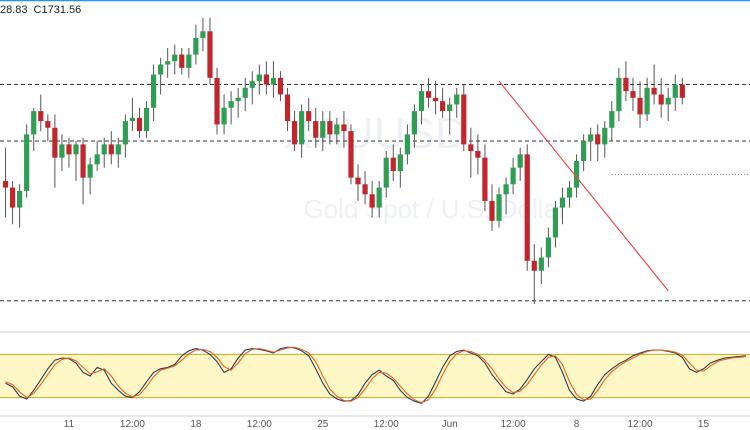 This screenshot has height=430, width=750. Describe the element at coordinates (704, 424) in the screenshot. I see `x-tick-label: 15` at that location.